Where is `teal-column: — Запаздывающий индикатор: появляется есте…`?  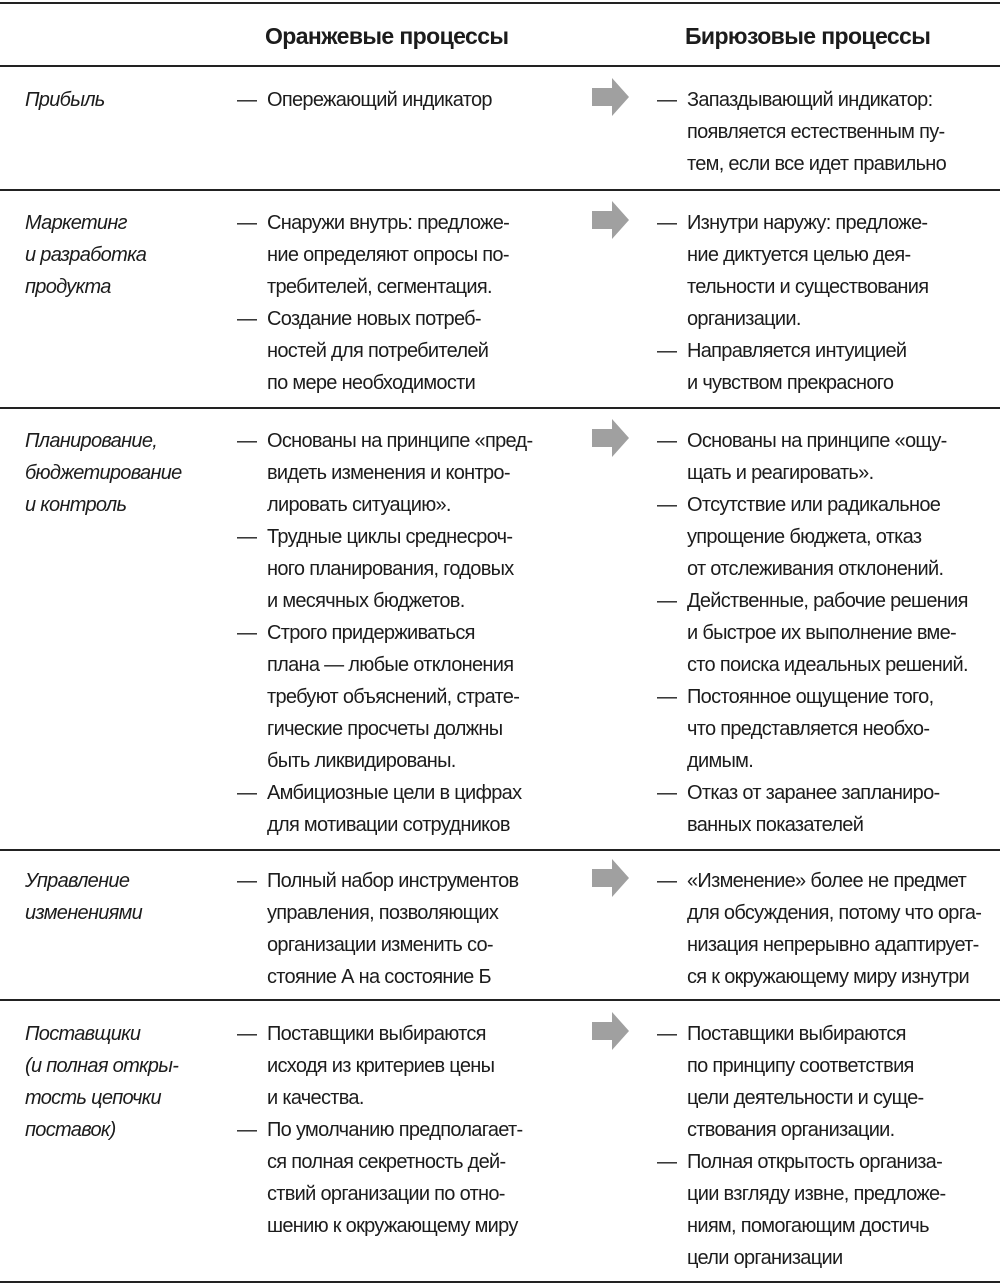 teal-column: — Запаздывающий индикатор: появляется есте… is located at coordinates (828, 132).